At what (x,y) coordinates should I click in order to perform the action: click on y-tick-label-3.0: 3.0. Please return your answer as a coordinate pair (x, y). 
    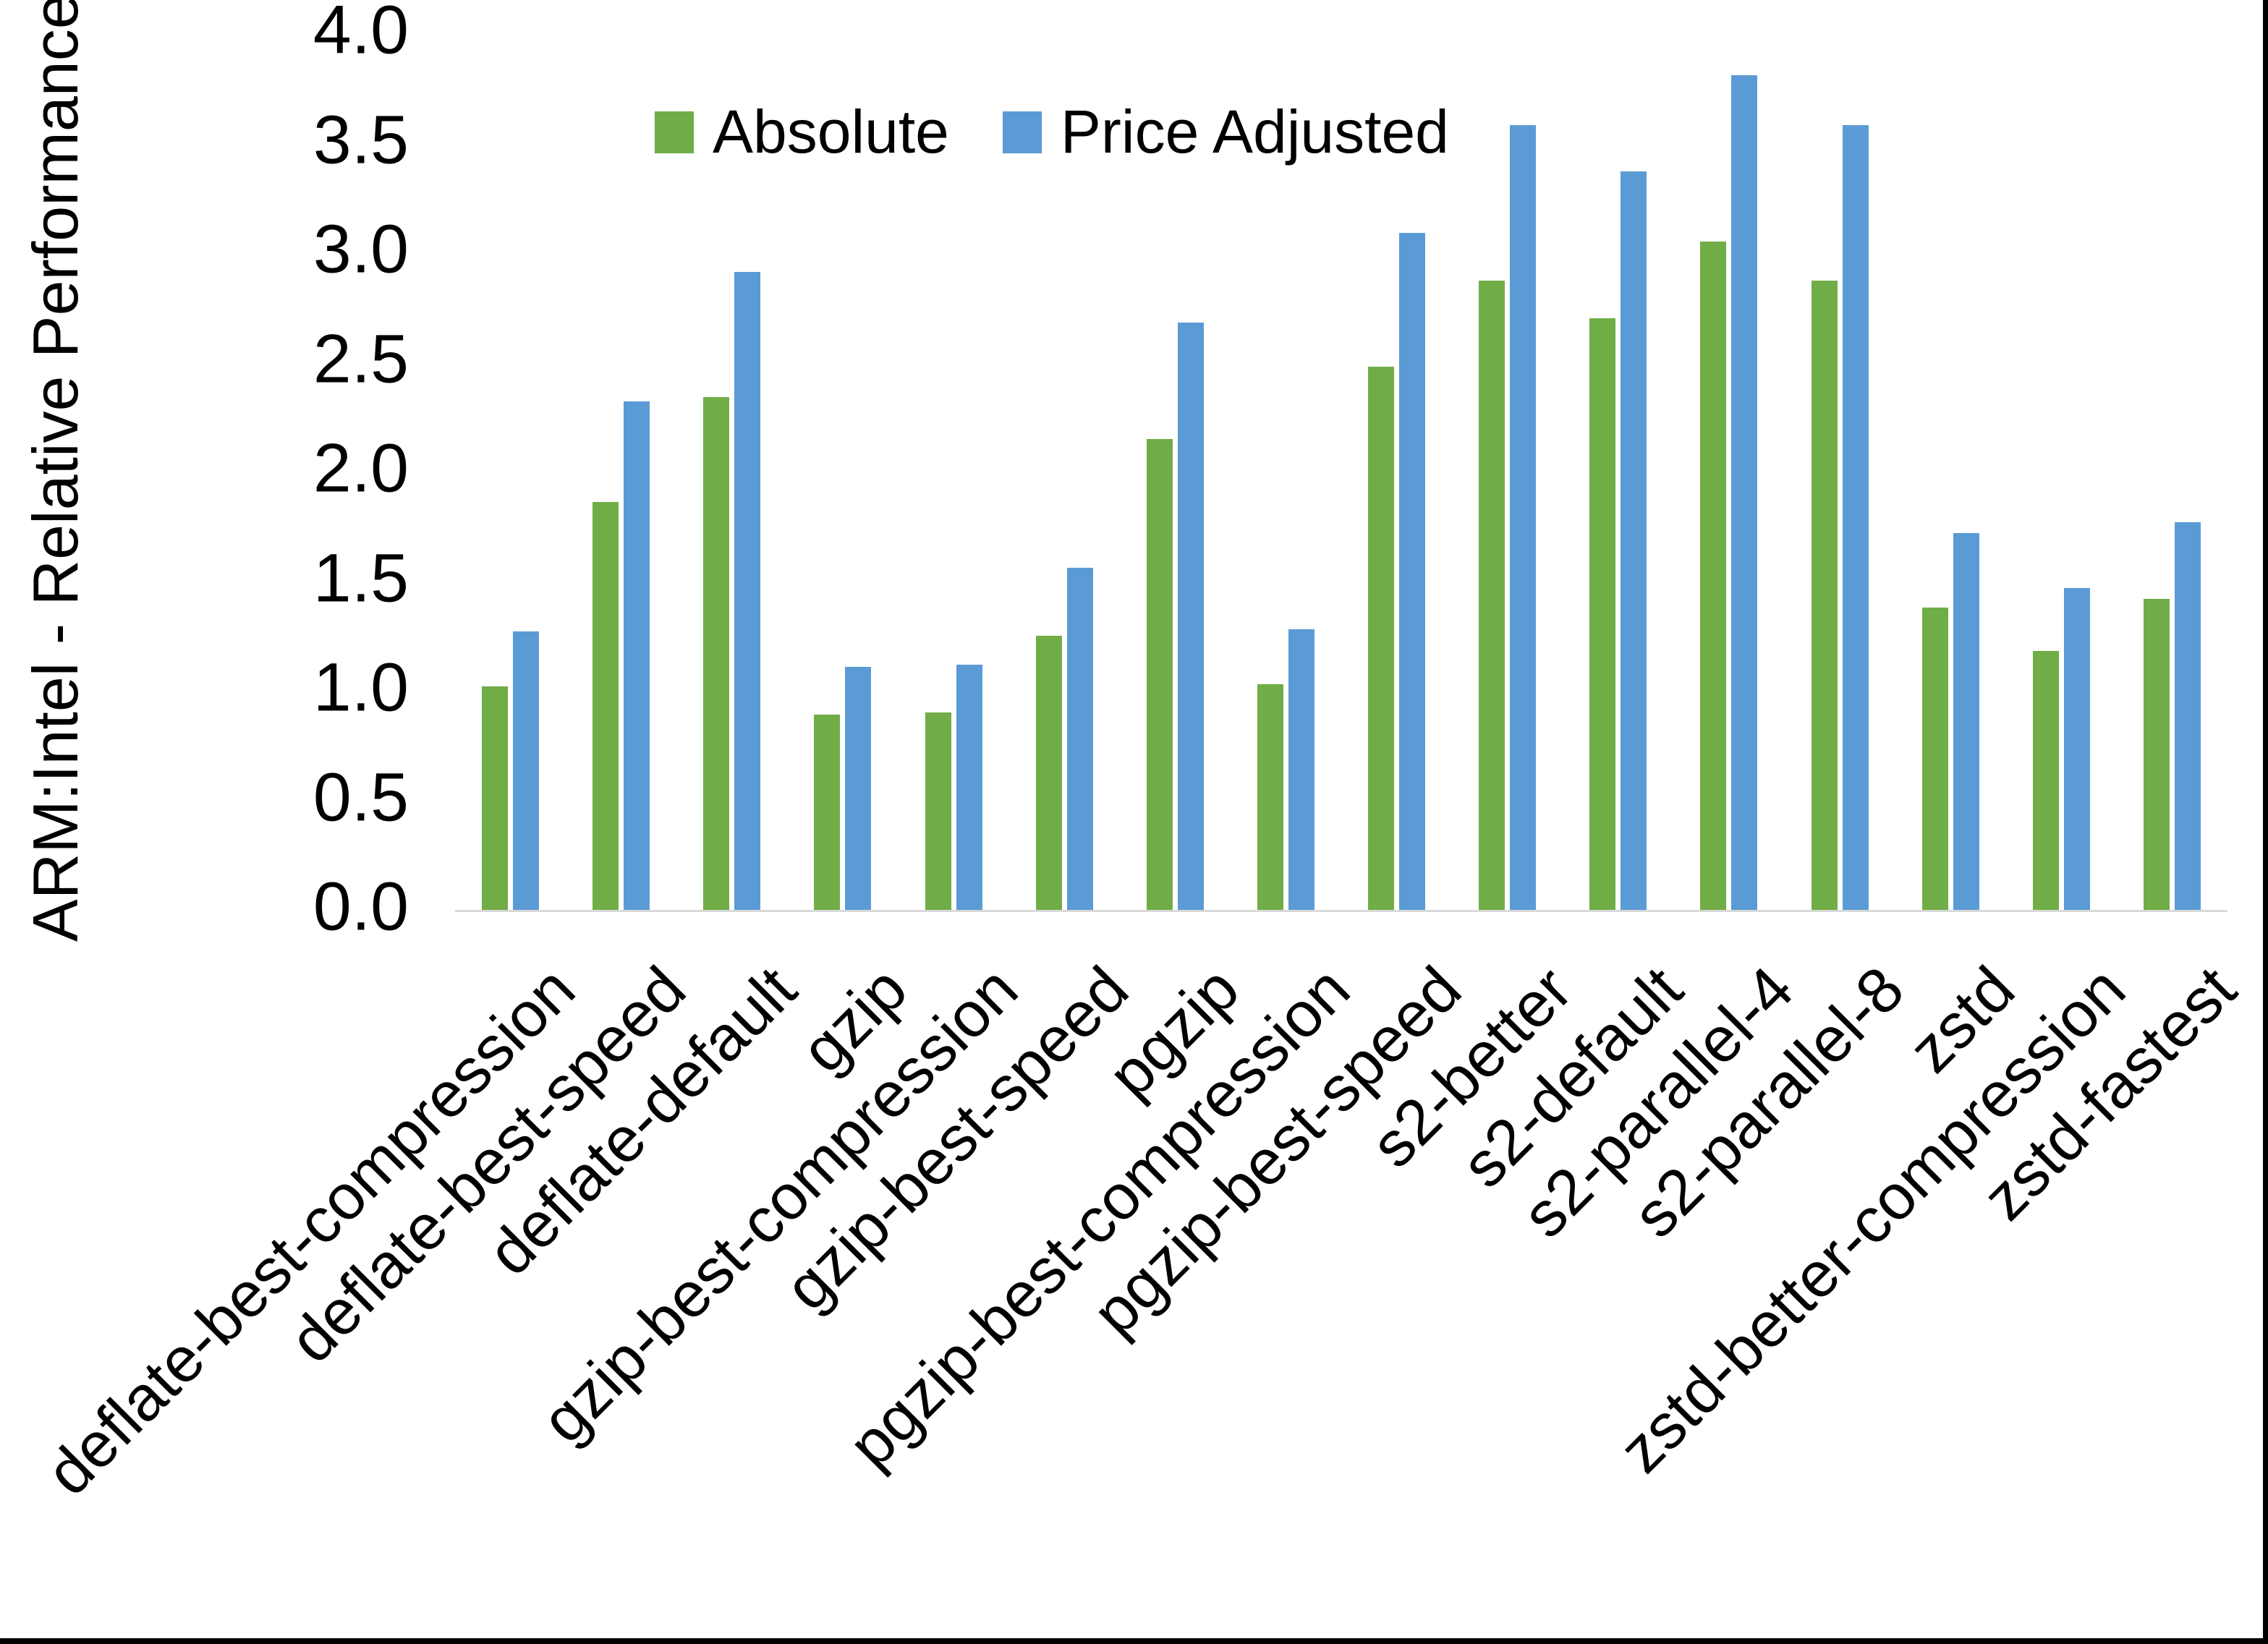
    Looking at the image, I should click on (361, 249).